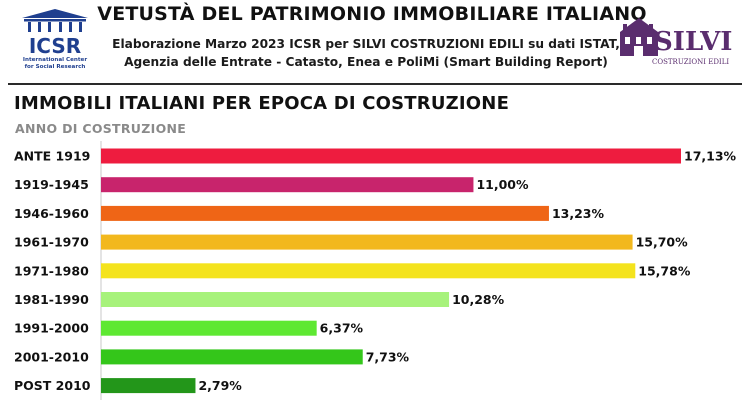 This screenshot has height=400, width=750. Describe the element at coordinates (51, 299) in the screenshot. I see `category-label: 1981-1990` at that location.